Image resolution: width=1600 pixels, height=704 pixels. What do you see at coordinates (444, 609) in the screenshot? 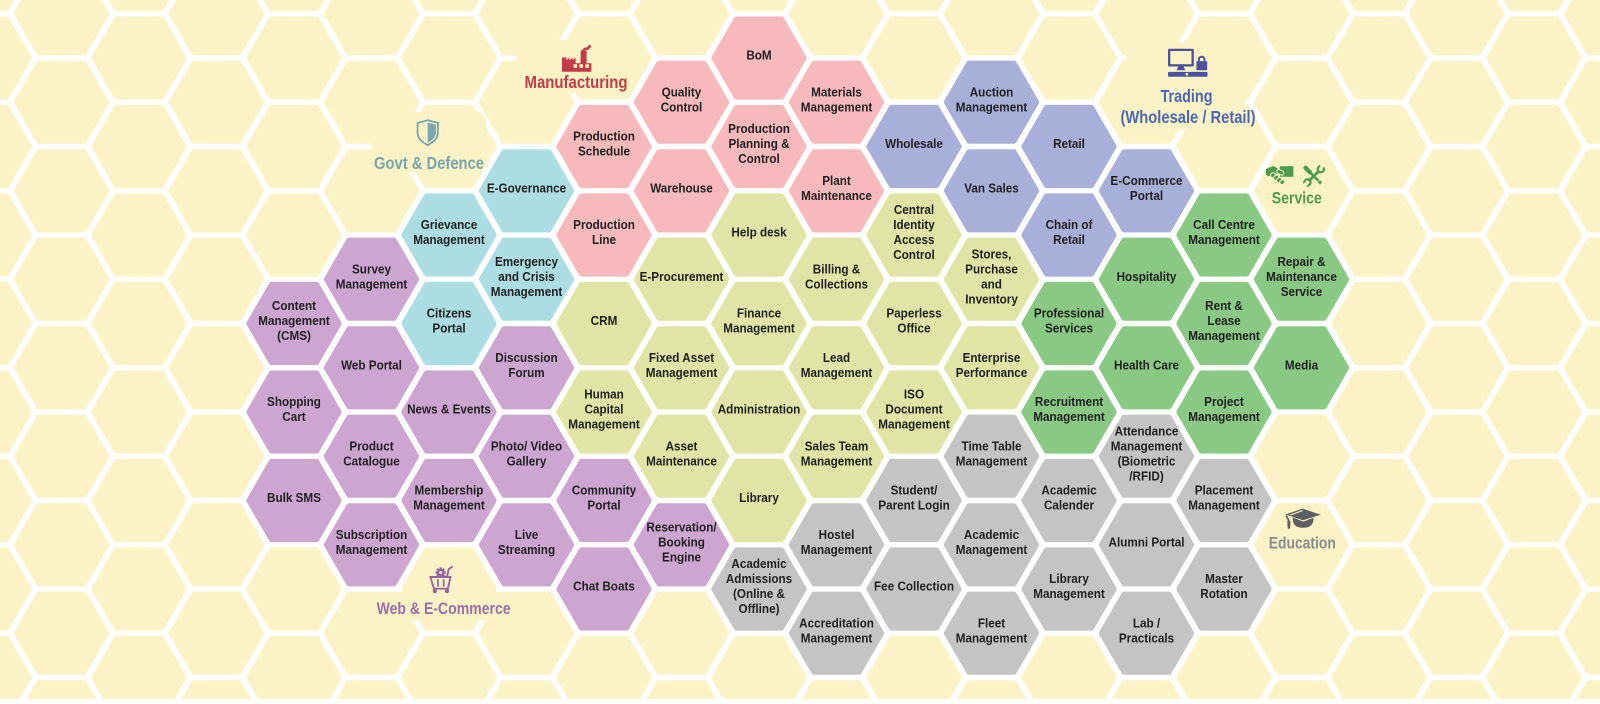
I see `svg-text: Web & E-Commerce` at bounding box center [444, 609].